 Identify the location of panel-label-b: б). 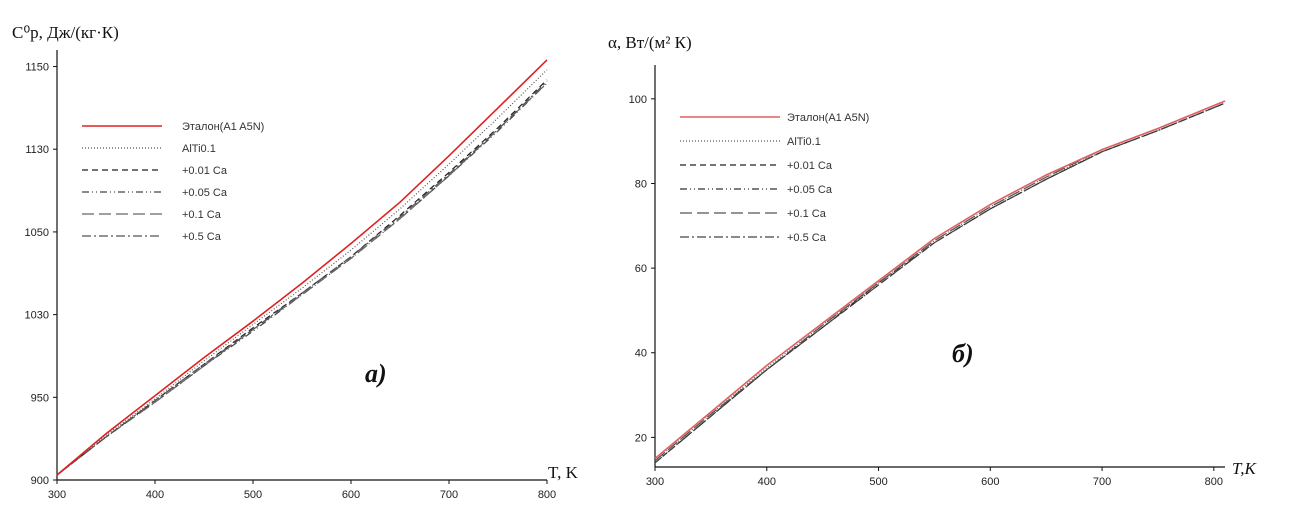
(963, 353).